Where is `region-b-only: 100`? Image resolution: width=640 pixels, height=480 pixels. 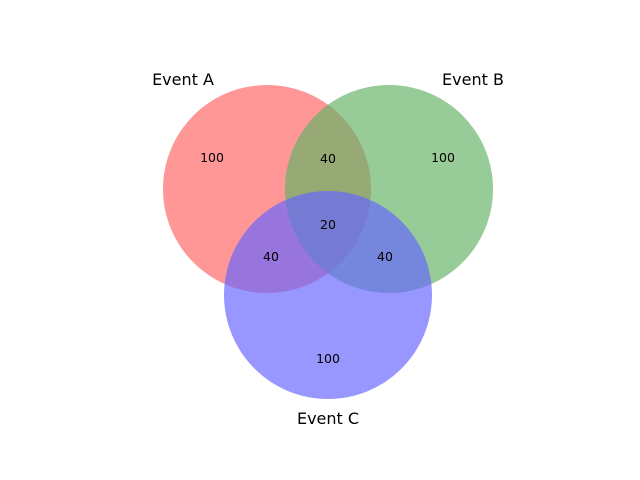 region-b-only: 100 is located at coordinates (443, 157).